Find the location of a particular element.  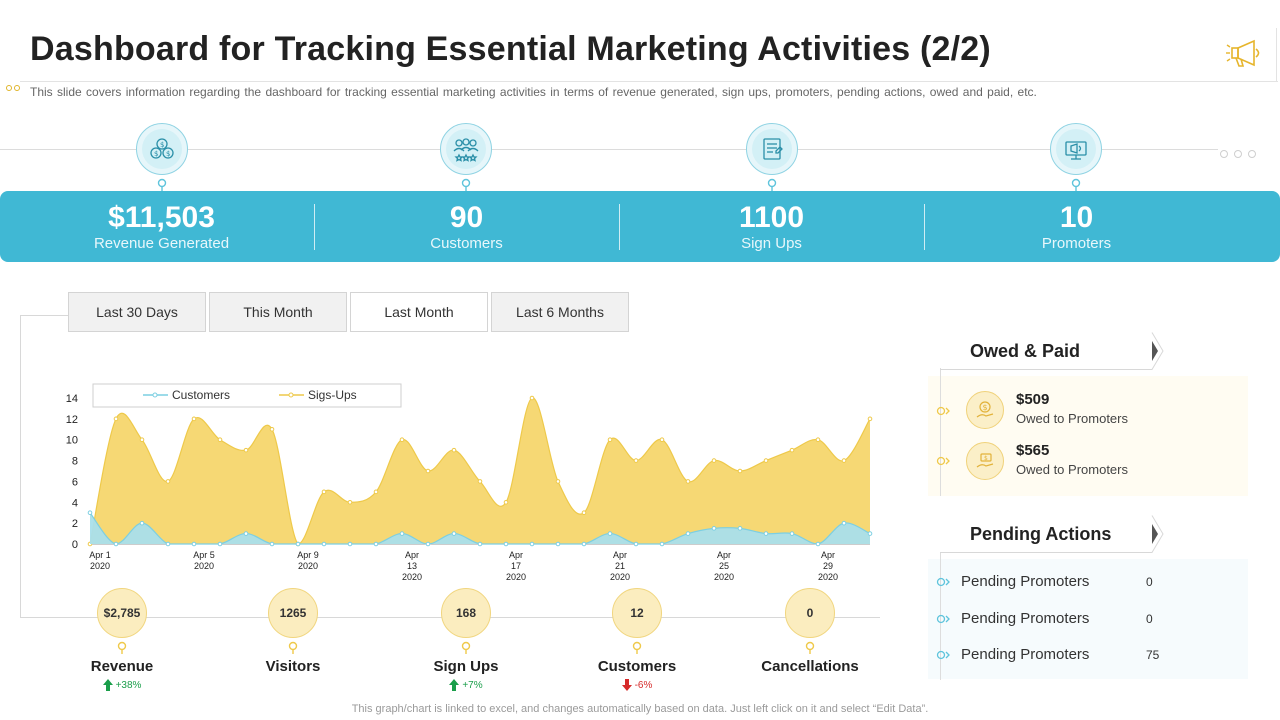

metric-delta: +7% is located at coordinates (466, 685).